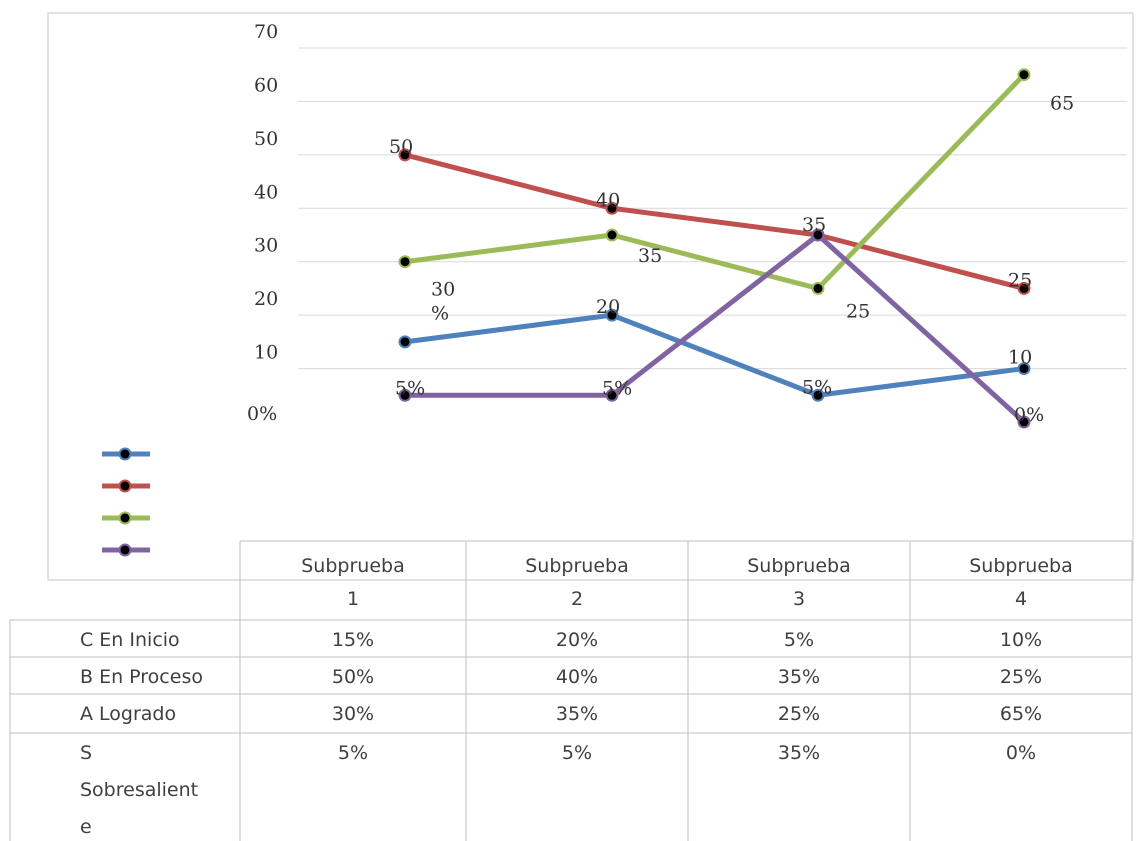  Describe the element at coordinates (1021, 599) in the screenshot. I see `table-header: 4` at that location.